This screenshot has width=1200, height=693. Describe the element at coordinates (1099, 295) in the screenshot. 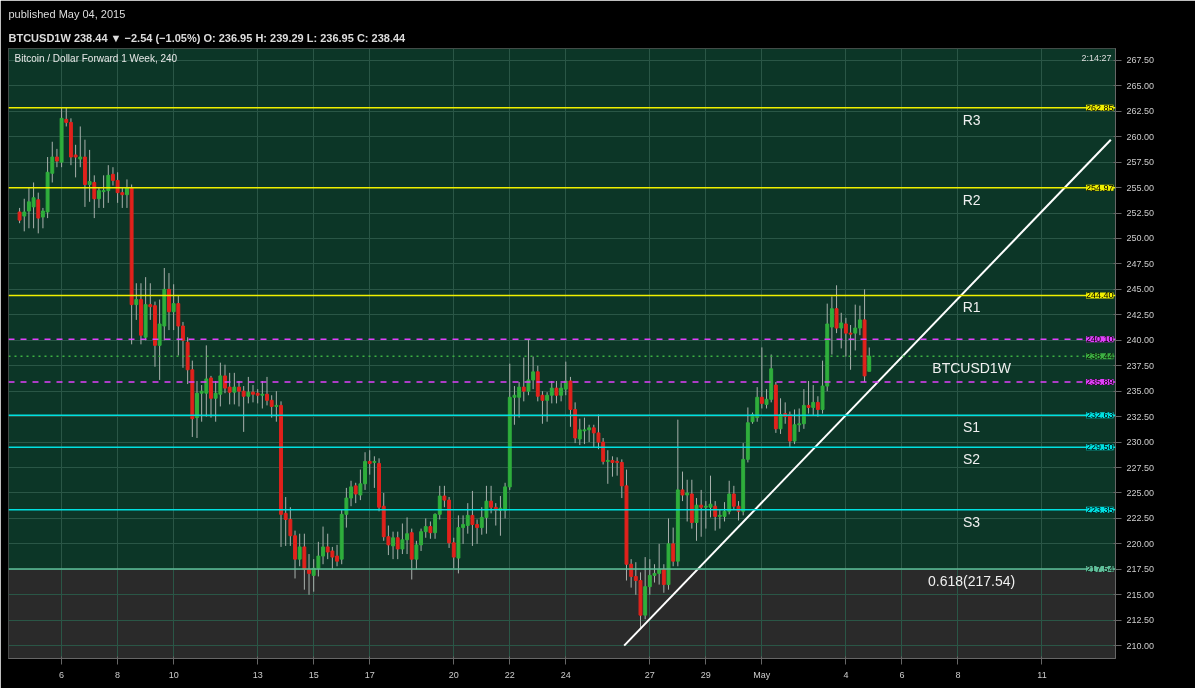

I see `annotation: 244.40` at that location.